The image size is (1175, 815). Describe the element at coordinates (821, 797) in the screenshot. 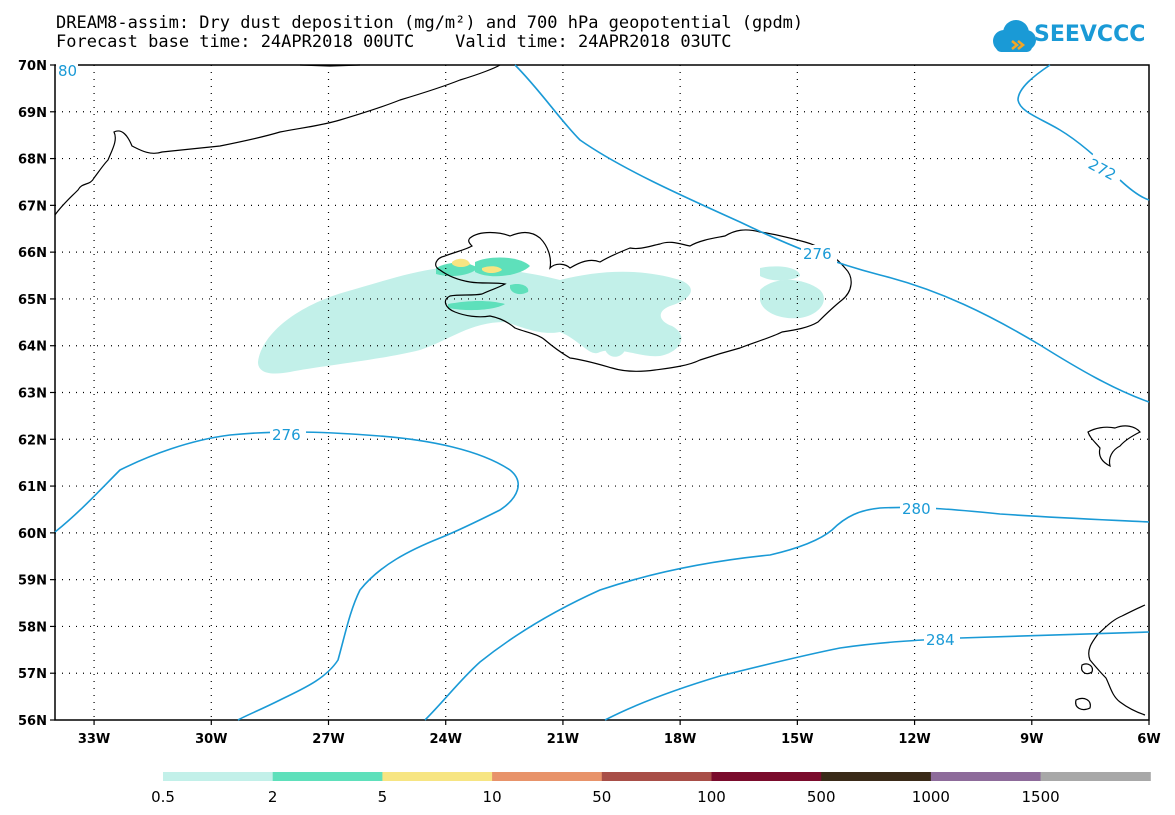

I see `colorbar-label: 500` at that location.